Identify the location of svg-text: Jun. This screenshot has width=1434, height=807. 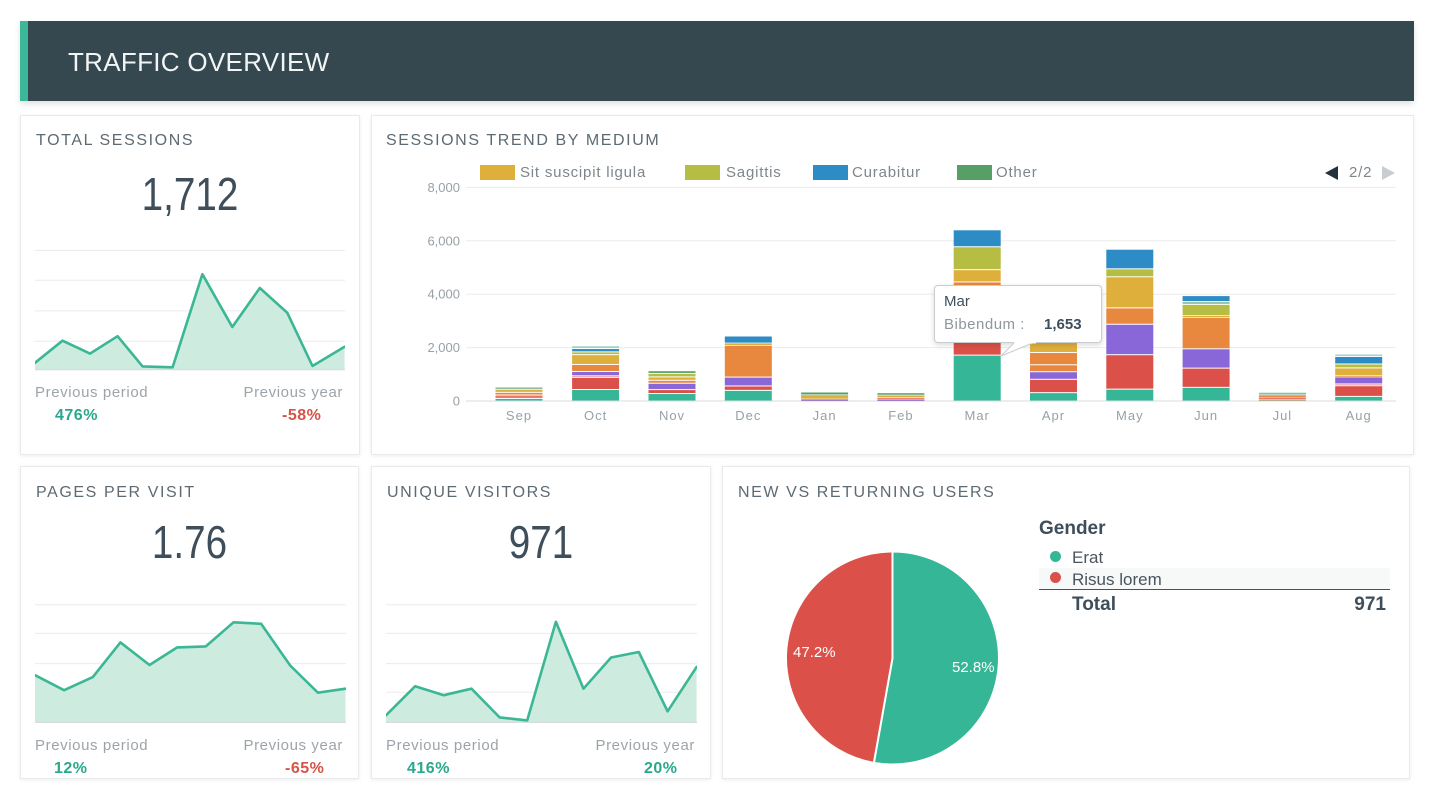
(1206, 415).